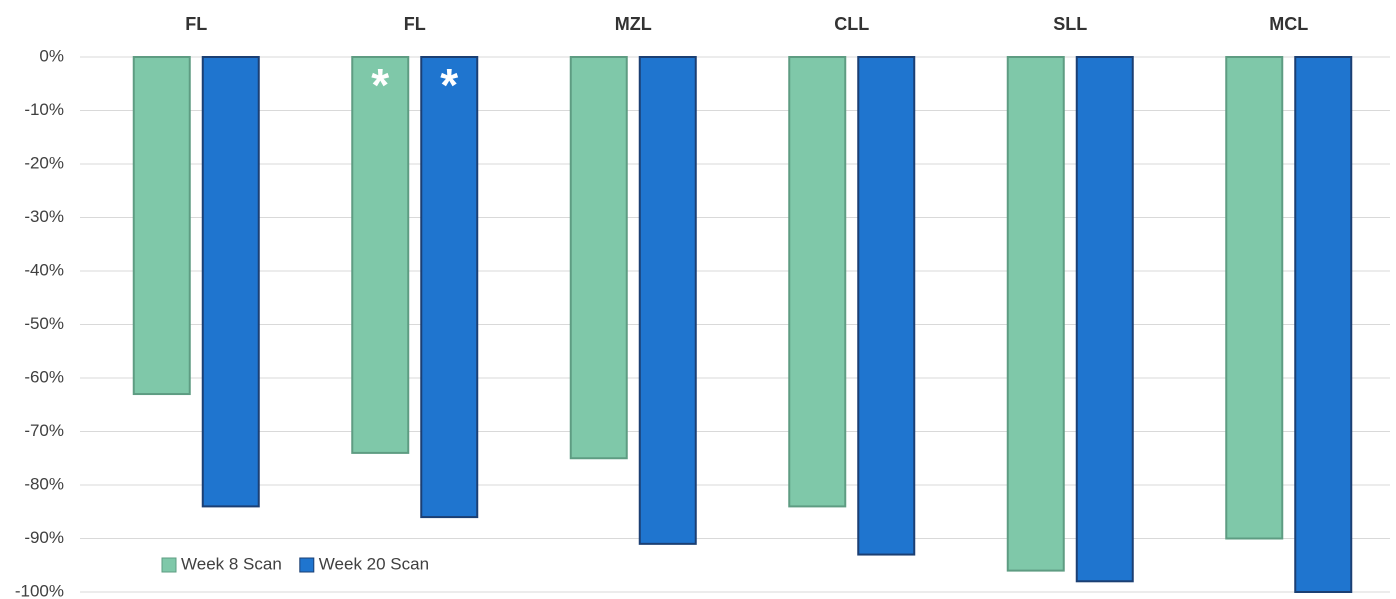 The image size is (1396, 599). I want to click on y-tick-label: -20%, so click(44, 162).